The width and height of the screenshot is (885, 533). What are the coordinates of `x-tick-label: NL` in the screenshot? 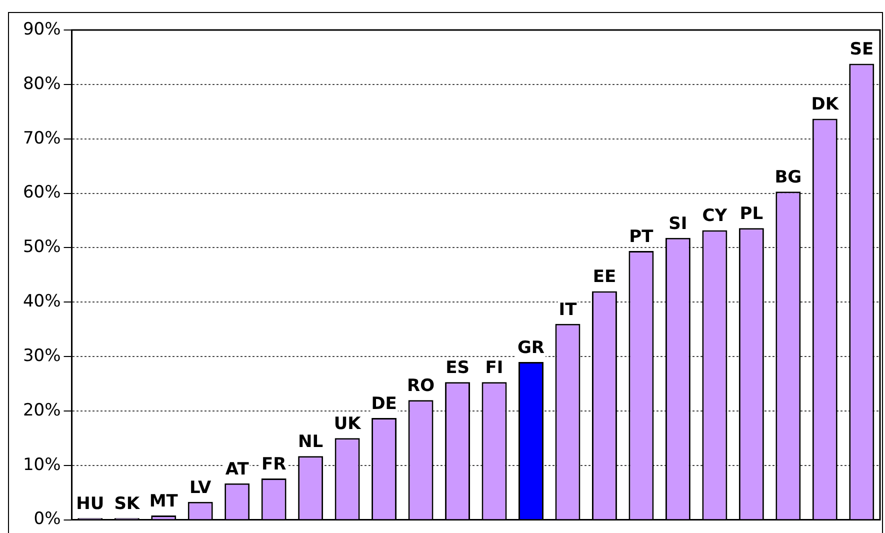 It's located at (311, 442).